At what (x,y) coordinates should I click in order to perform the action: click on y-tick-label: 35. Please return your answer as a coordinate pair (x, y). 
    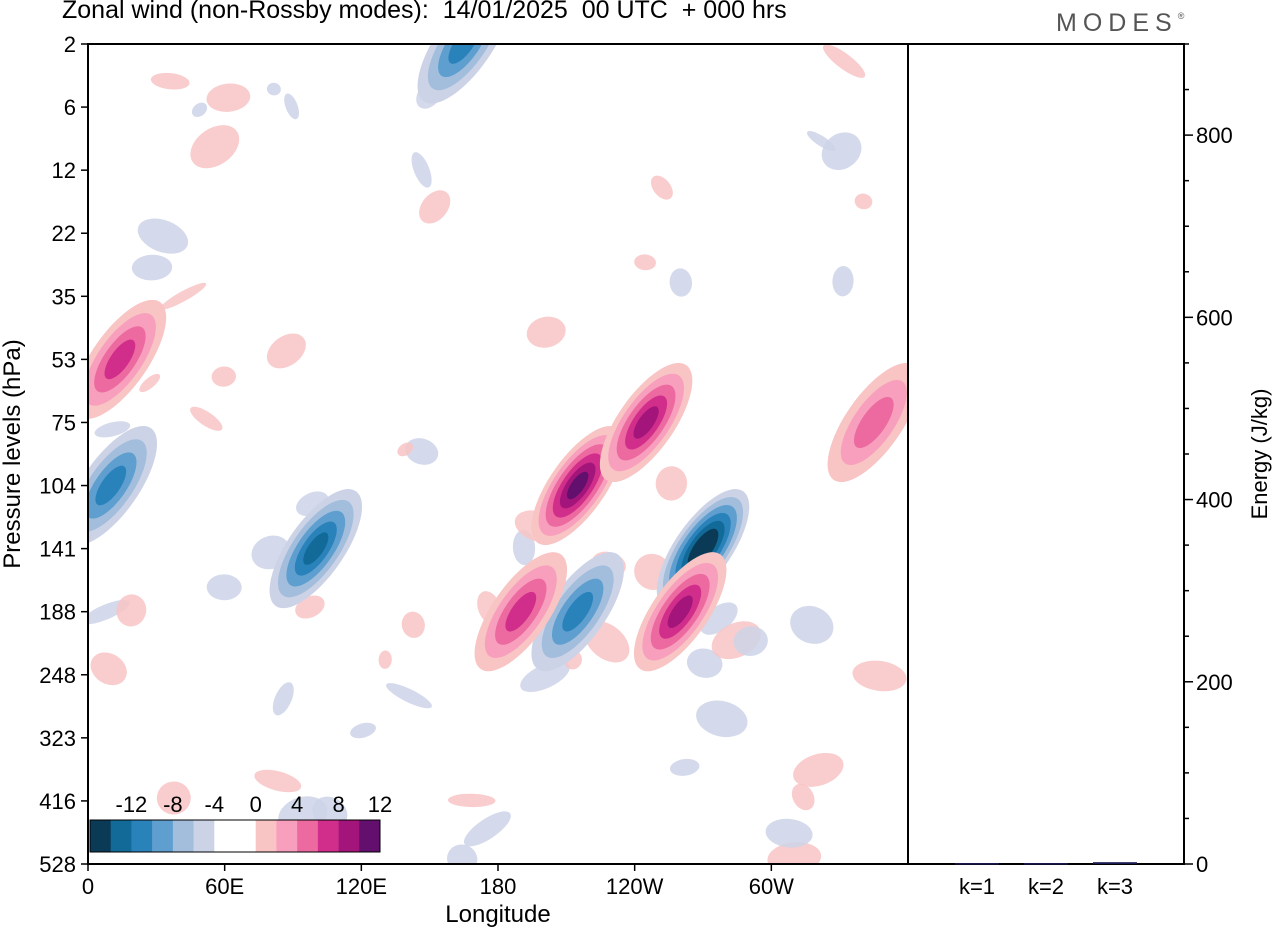
    Looking at the image, I should click on (64, 296).